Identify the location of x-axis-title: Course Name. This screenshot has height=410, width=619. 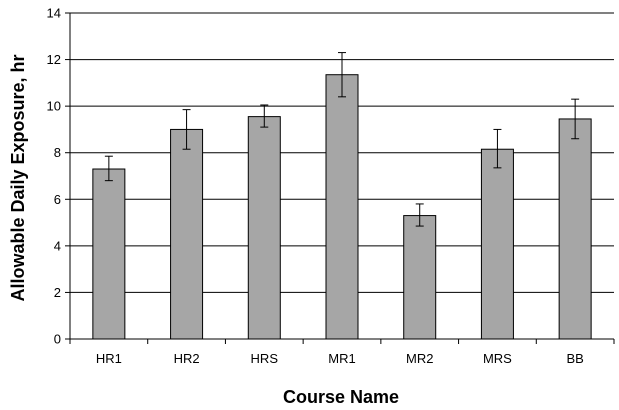
(341, 397).